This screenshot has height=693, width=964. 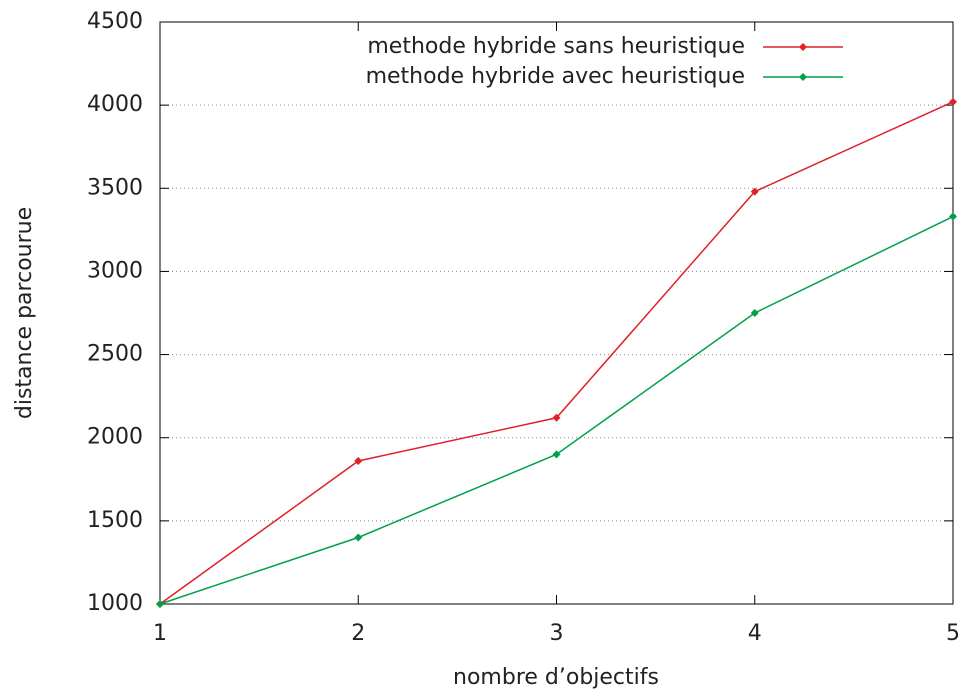 What do you see at coordinates (115, 187) in the screenshot?
I see `y-tick-label: 3500` at bounding box center [115, 187].